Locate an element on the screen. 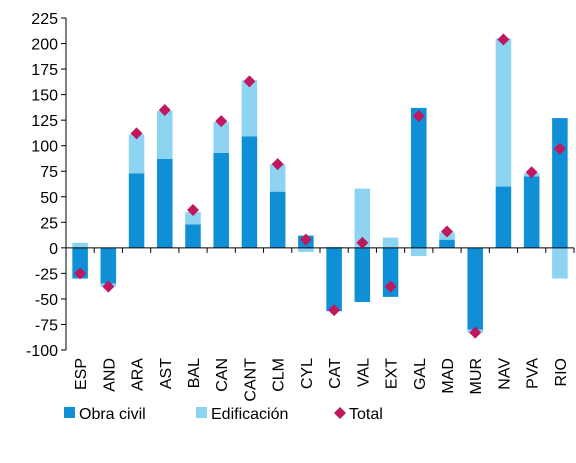 Image resolution: width=576 pixels, height=463 pixels. y-tick-label: 75 is located at coordinates (49, 172).